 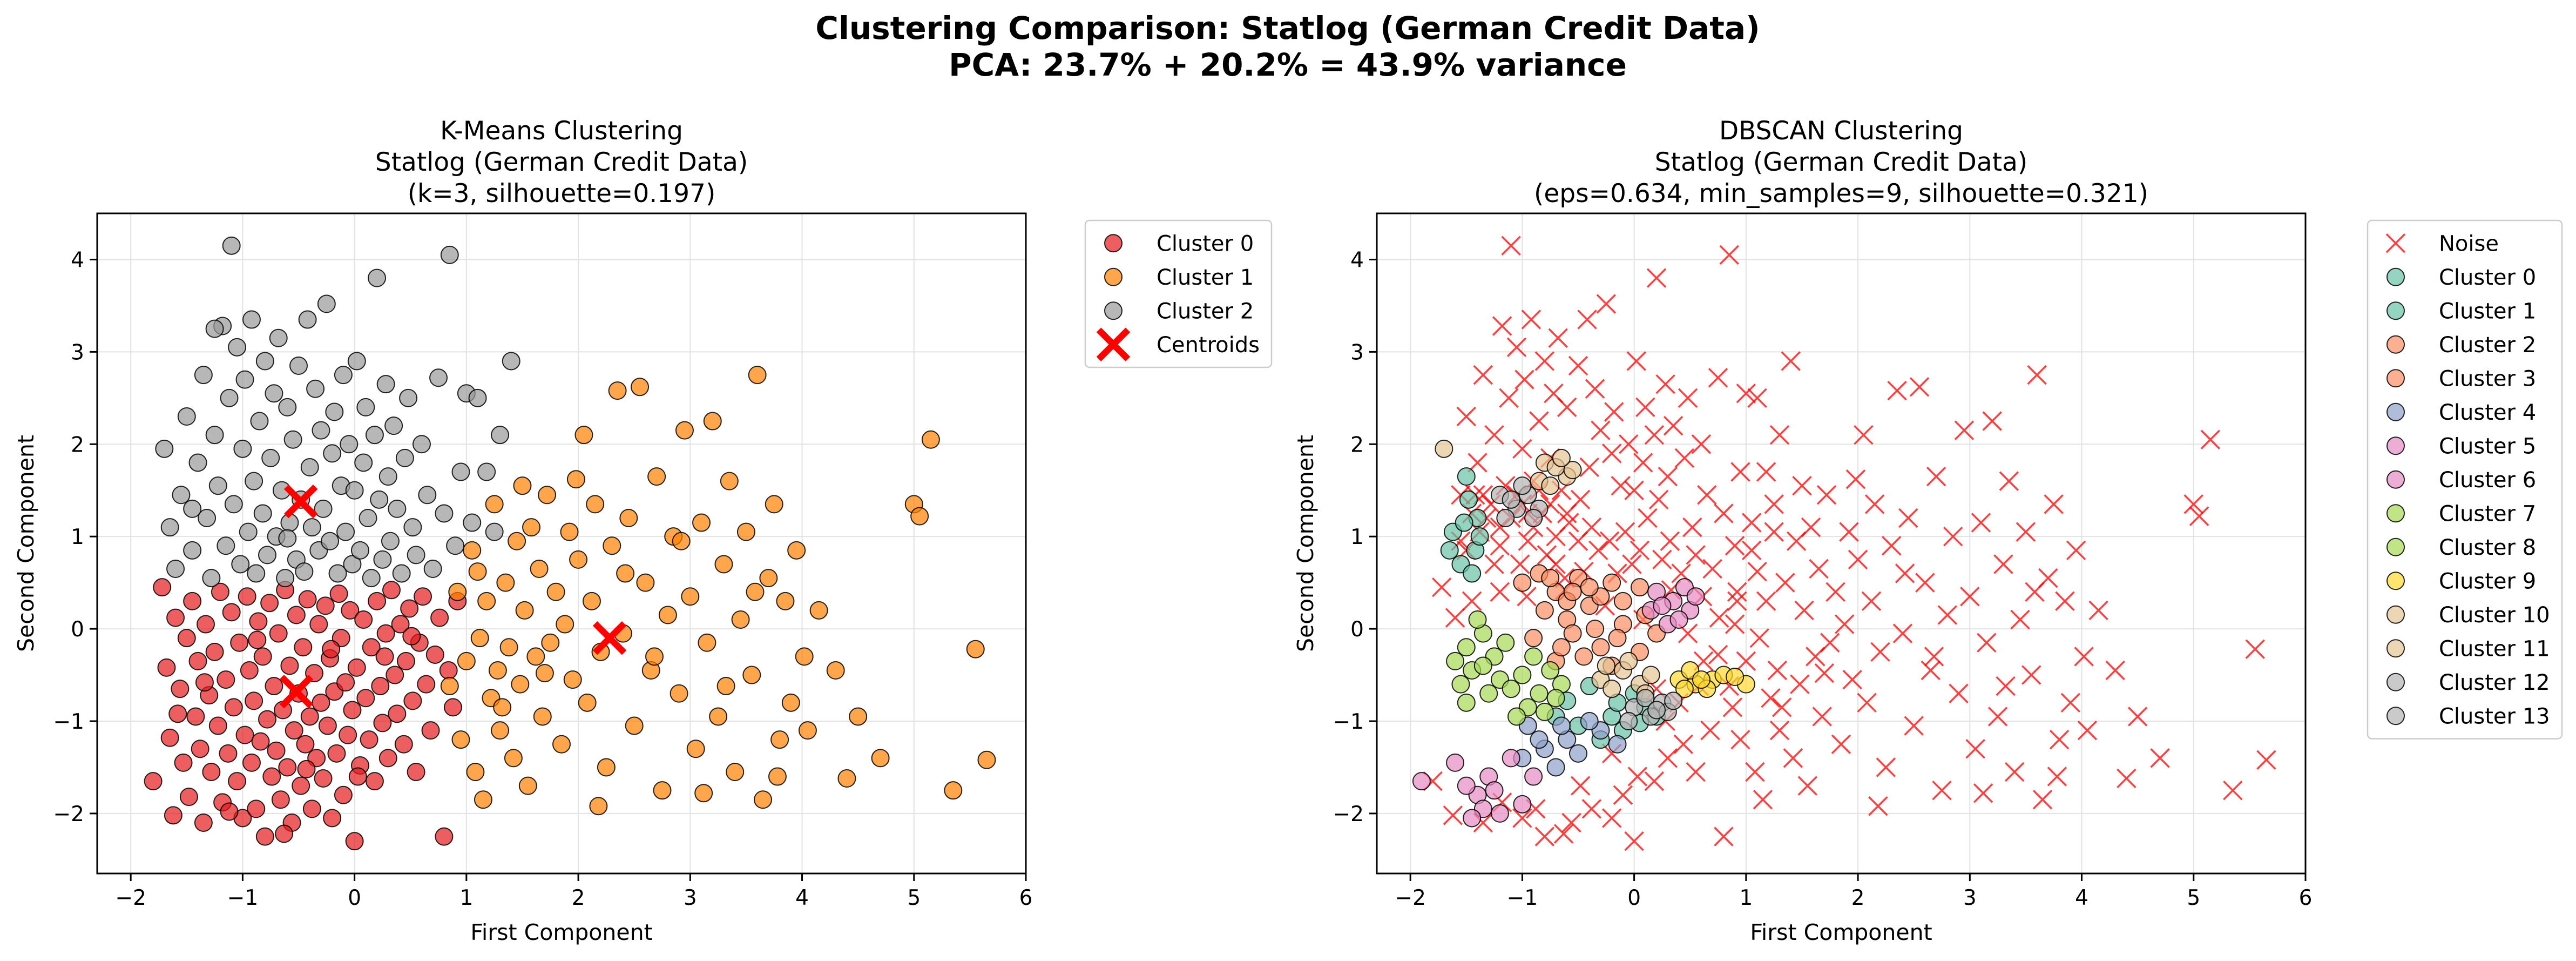 What do you see at coordinates (1306, 543) in the screenshot?
I see `dbscan-ylabel: Second Component` at bounding box center [1306, 543].